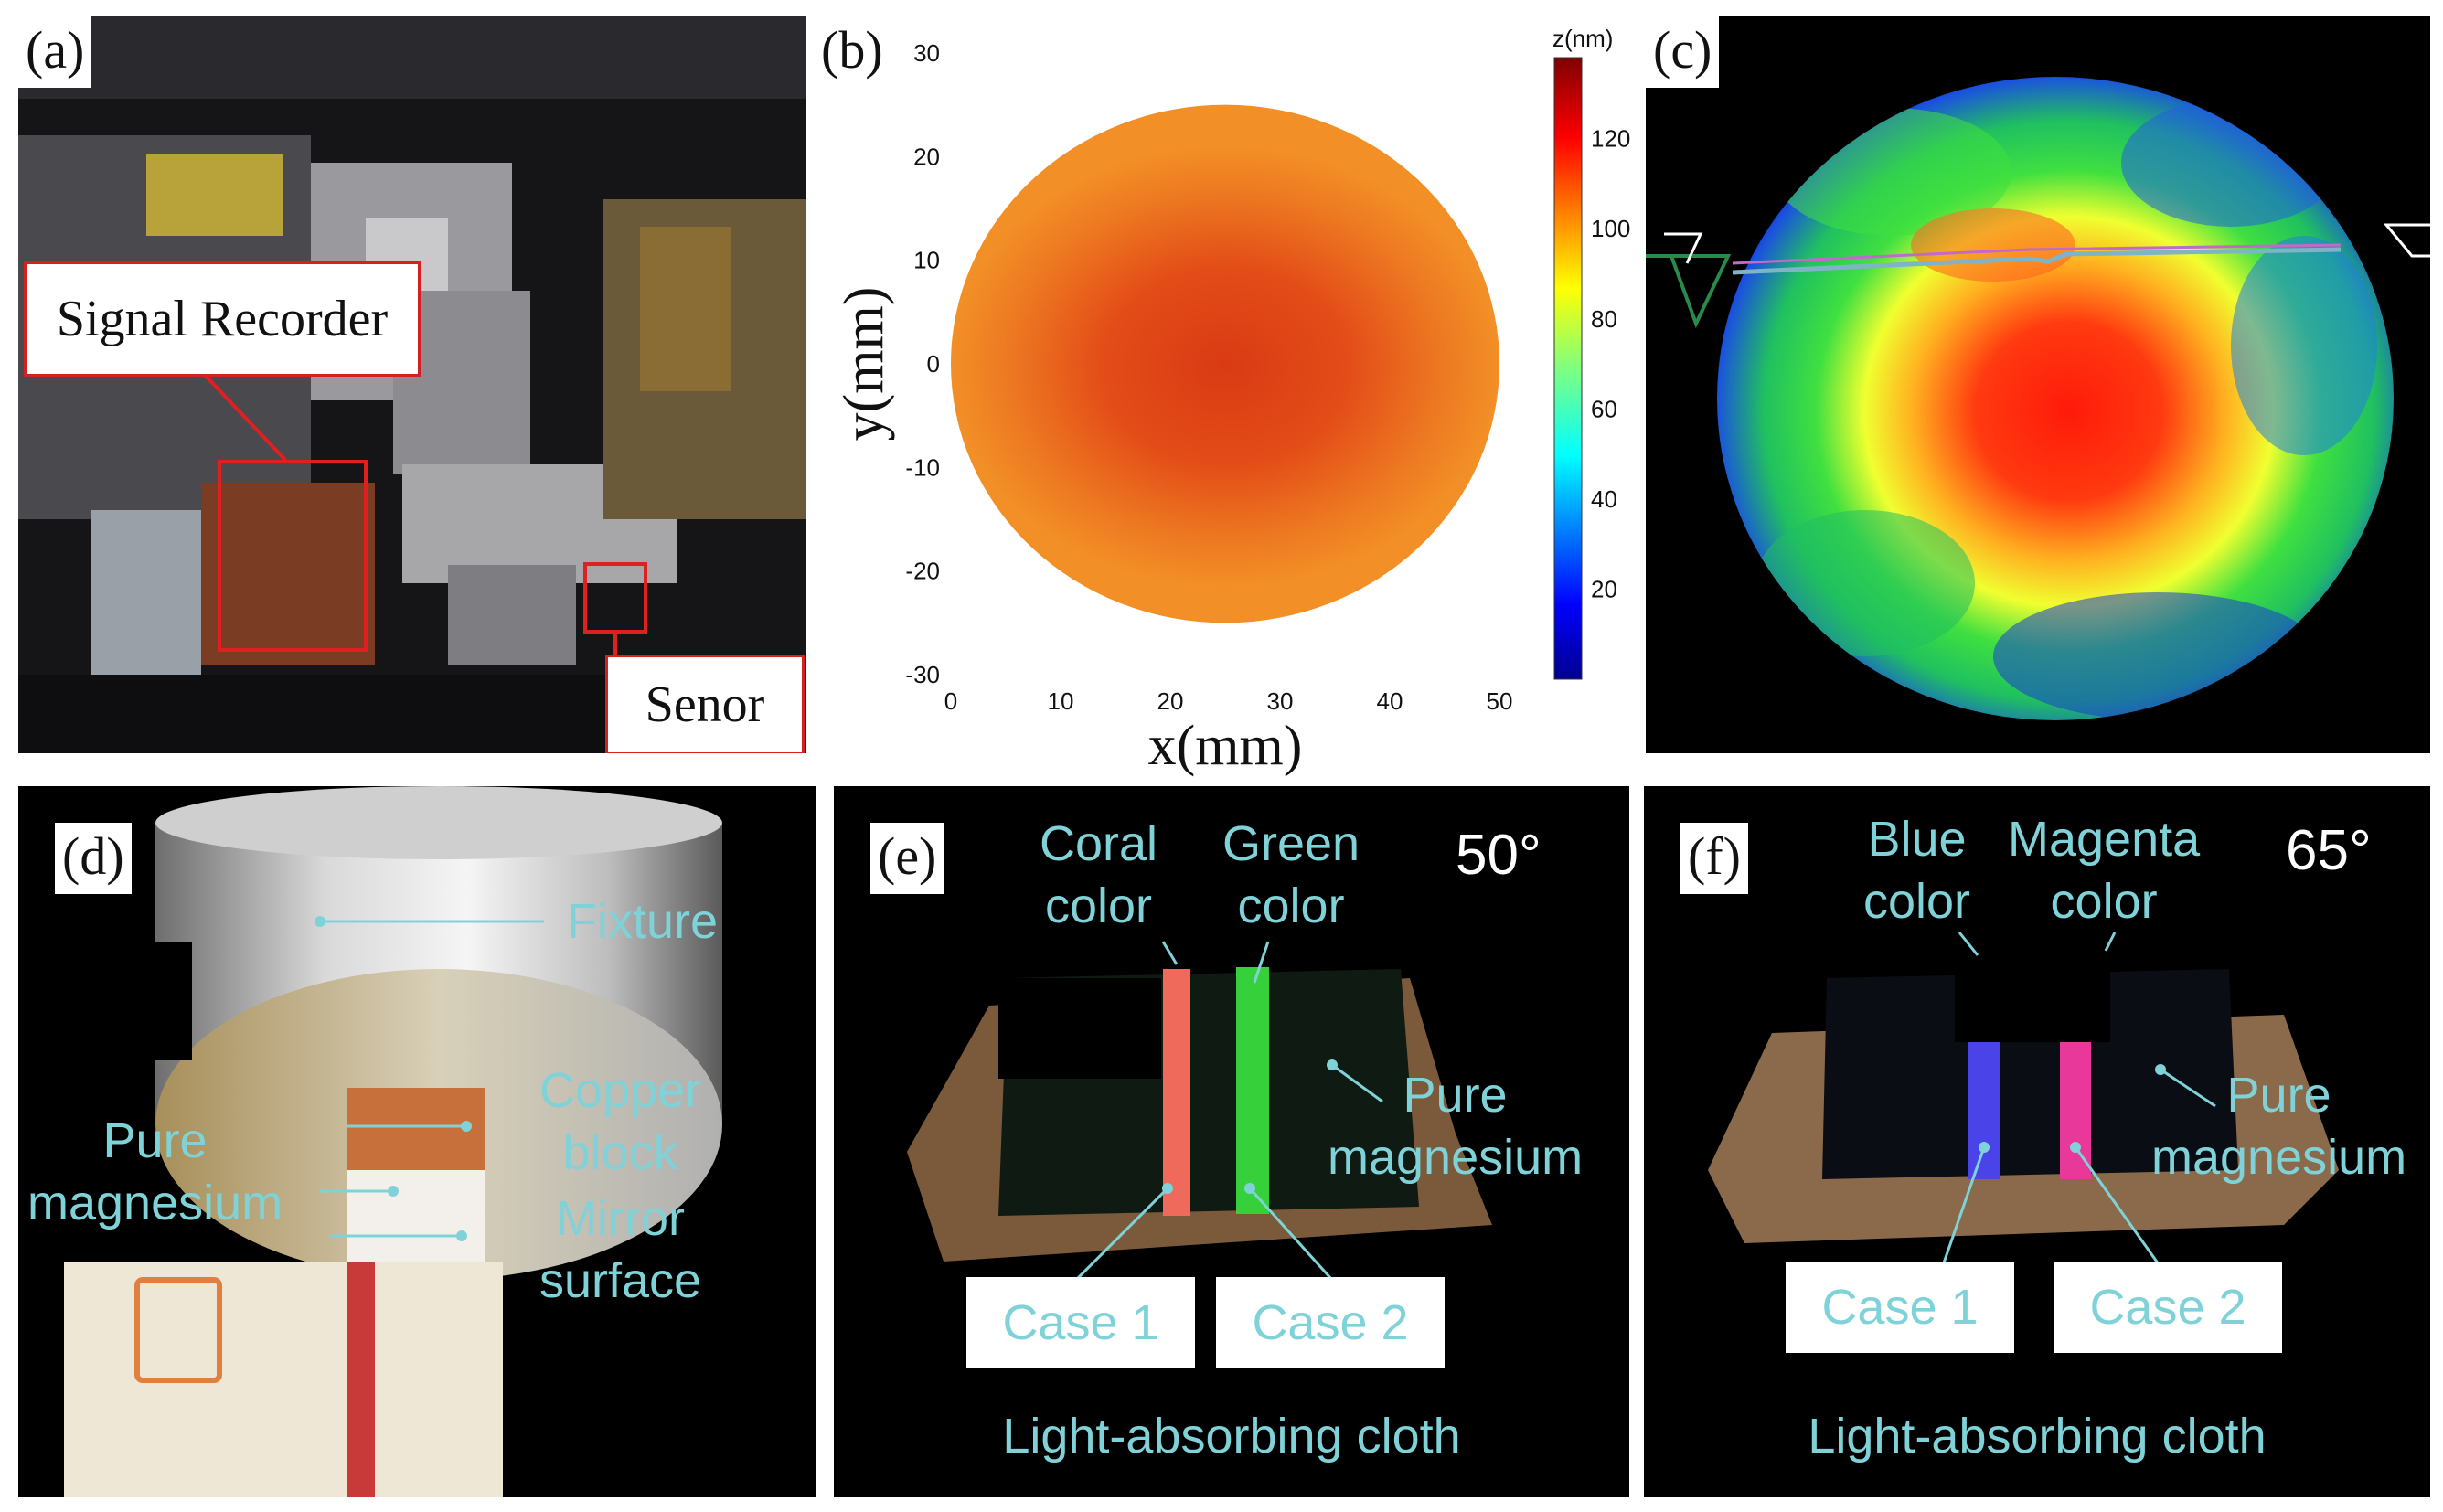 The height and width of the screenshot is (1512, 2443). Describe the element at coordinates (94, 858) in the screenshot. I see `panel-label-d: (d)` at that location.